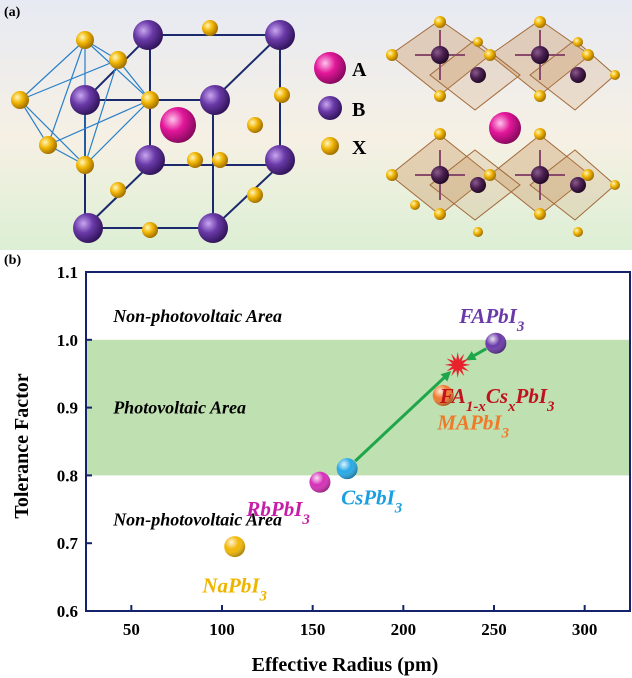  What do you see at coordinates (277, 512) in the screenshot?
I see `point-label-1: RbPbI3` at bounding box center [277, 512].